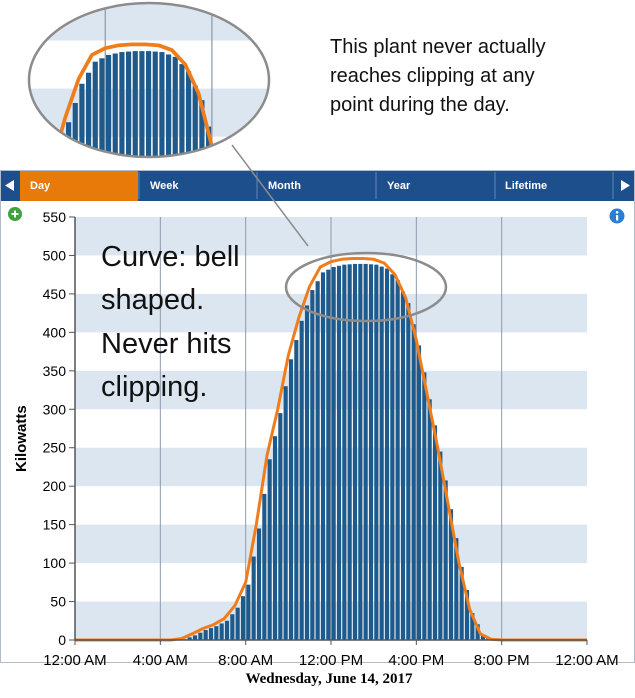 Image resolution: width=635 pixels, height=698 pixels. Describe the element at coordinates (170, 257) in the screenshot. I see `callout-line-1: Curve: bell` at that location.